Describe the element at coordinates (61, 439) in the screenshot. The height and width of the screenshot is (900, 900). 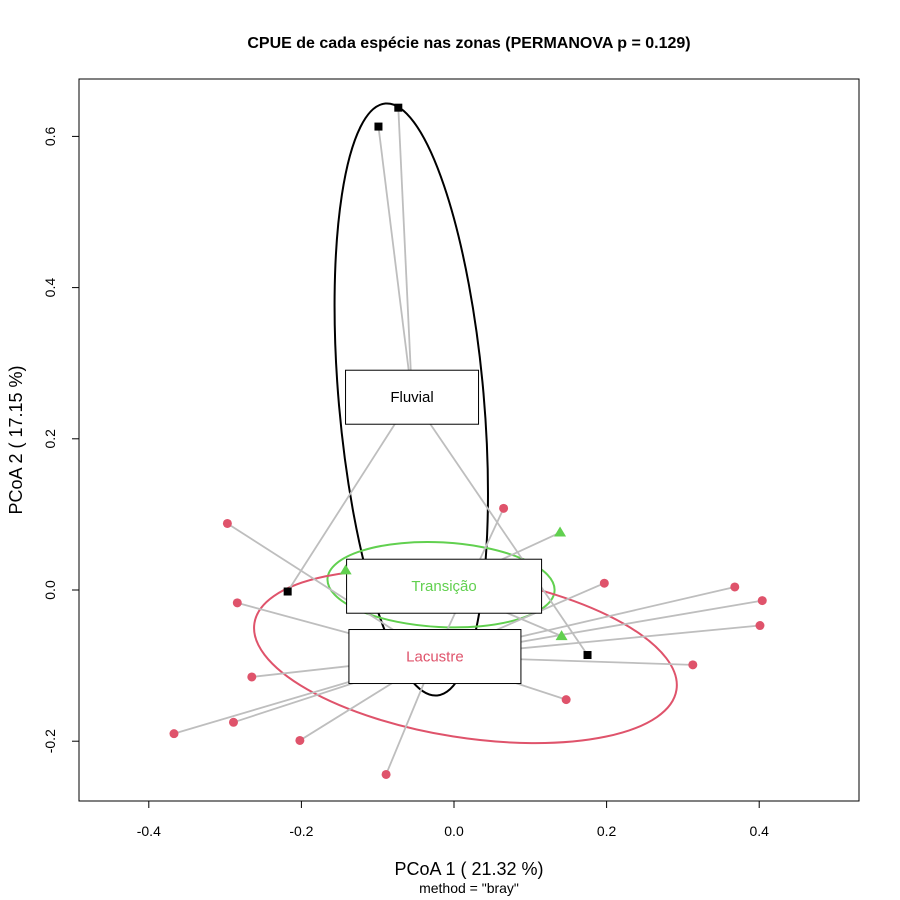
I see `y-axis: -0.2 0.0 0.2 0.4 0.6` at that location.